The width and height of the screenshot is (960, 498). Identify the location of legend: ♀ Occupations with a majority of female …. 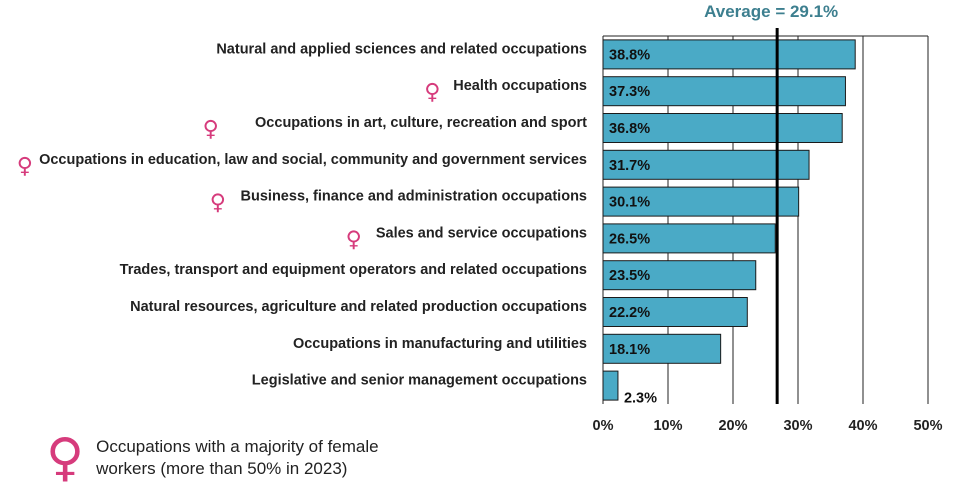
(221, 458).